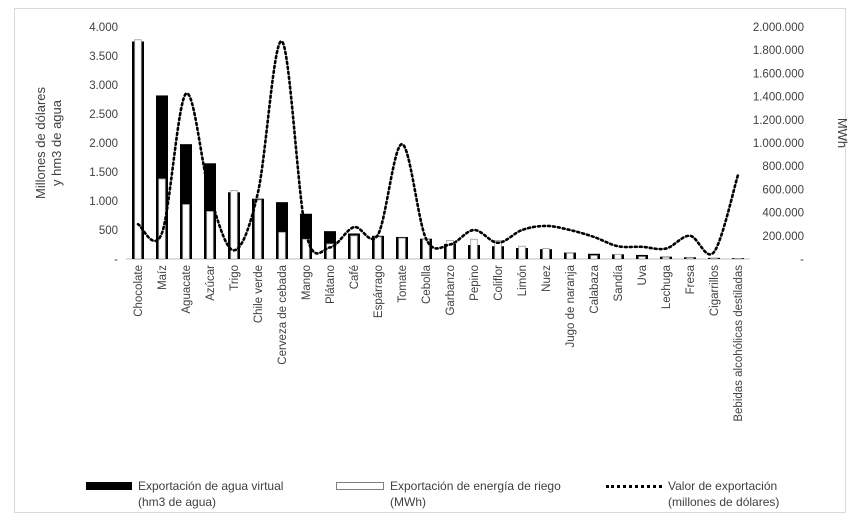  I want to click on y-left-tick-label: 1.000, so click(103, 202).